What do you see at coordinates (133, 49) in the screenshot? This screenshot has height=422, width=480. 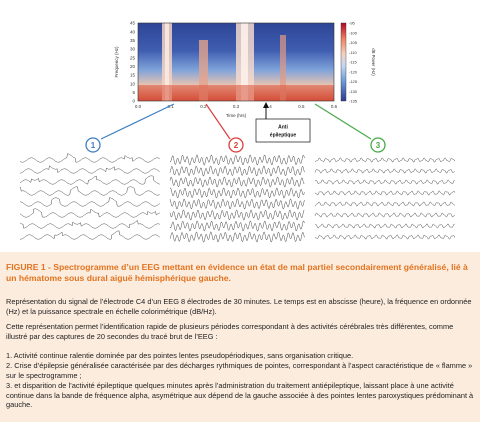 I see `y-tick-label: 30` at bounding box center [133, 49].